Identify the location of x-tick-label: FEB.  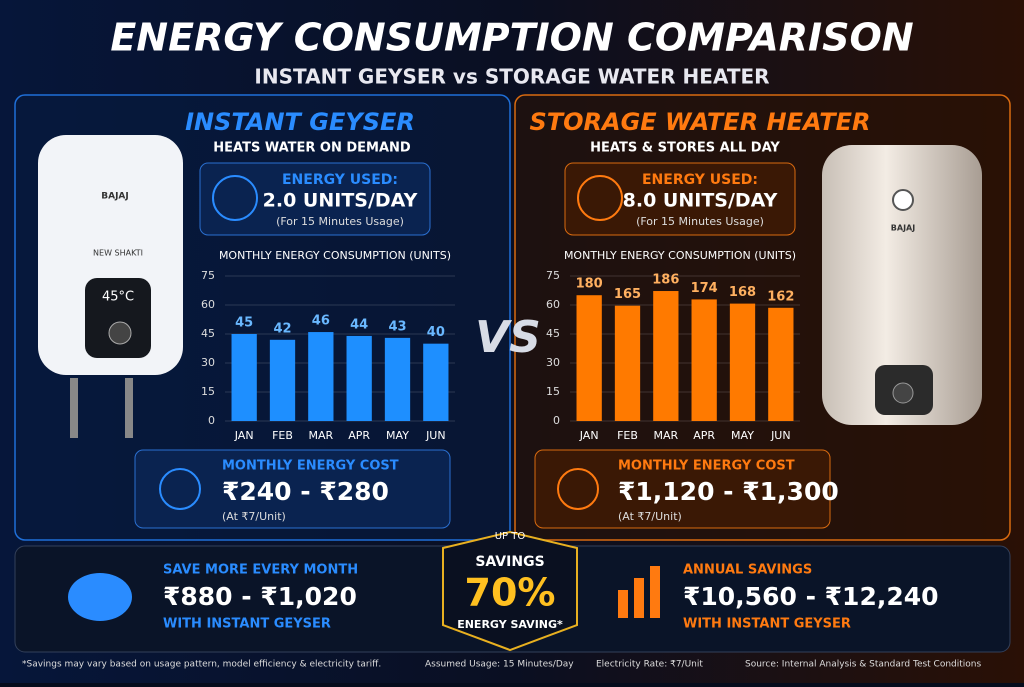
(627, 435).